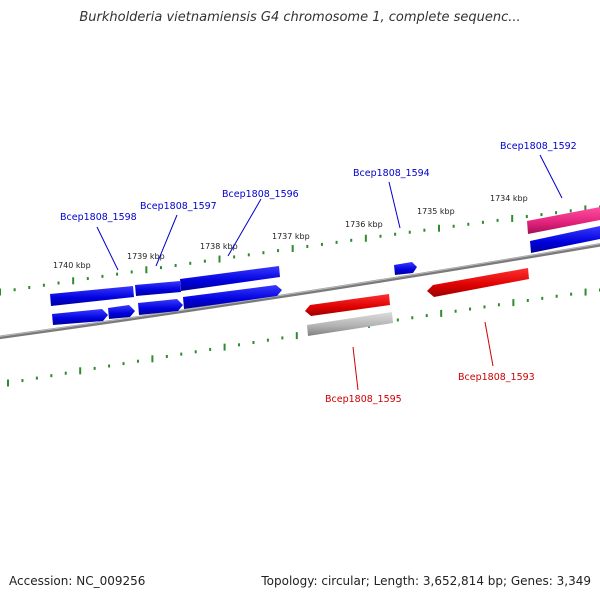  What do you see at coordinates (350, 324) in the screenshot?
I see `pseudo-gene-arrow` at bounding box center [350, 324].